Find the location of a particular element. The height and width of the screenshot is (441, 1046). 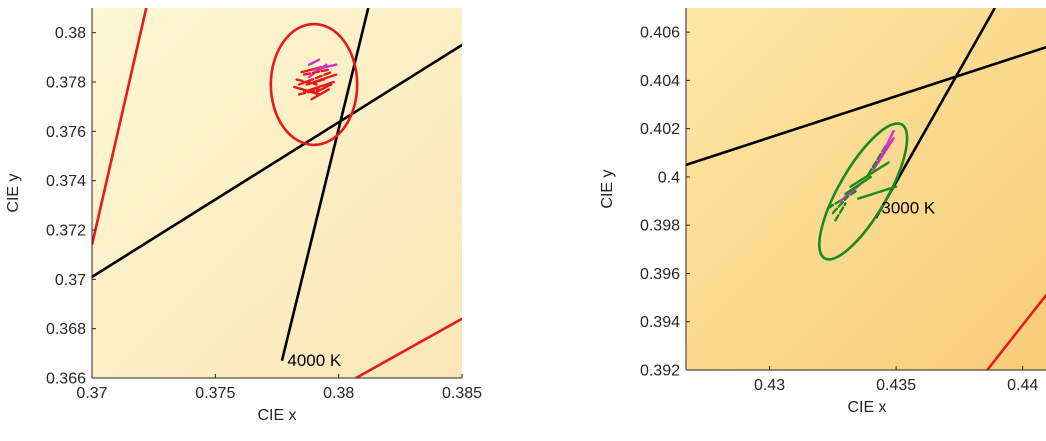

chart1-x-tick-label-4: 0.385 is located at coordinates (462, 393).